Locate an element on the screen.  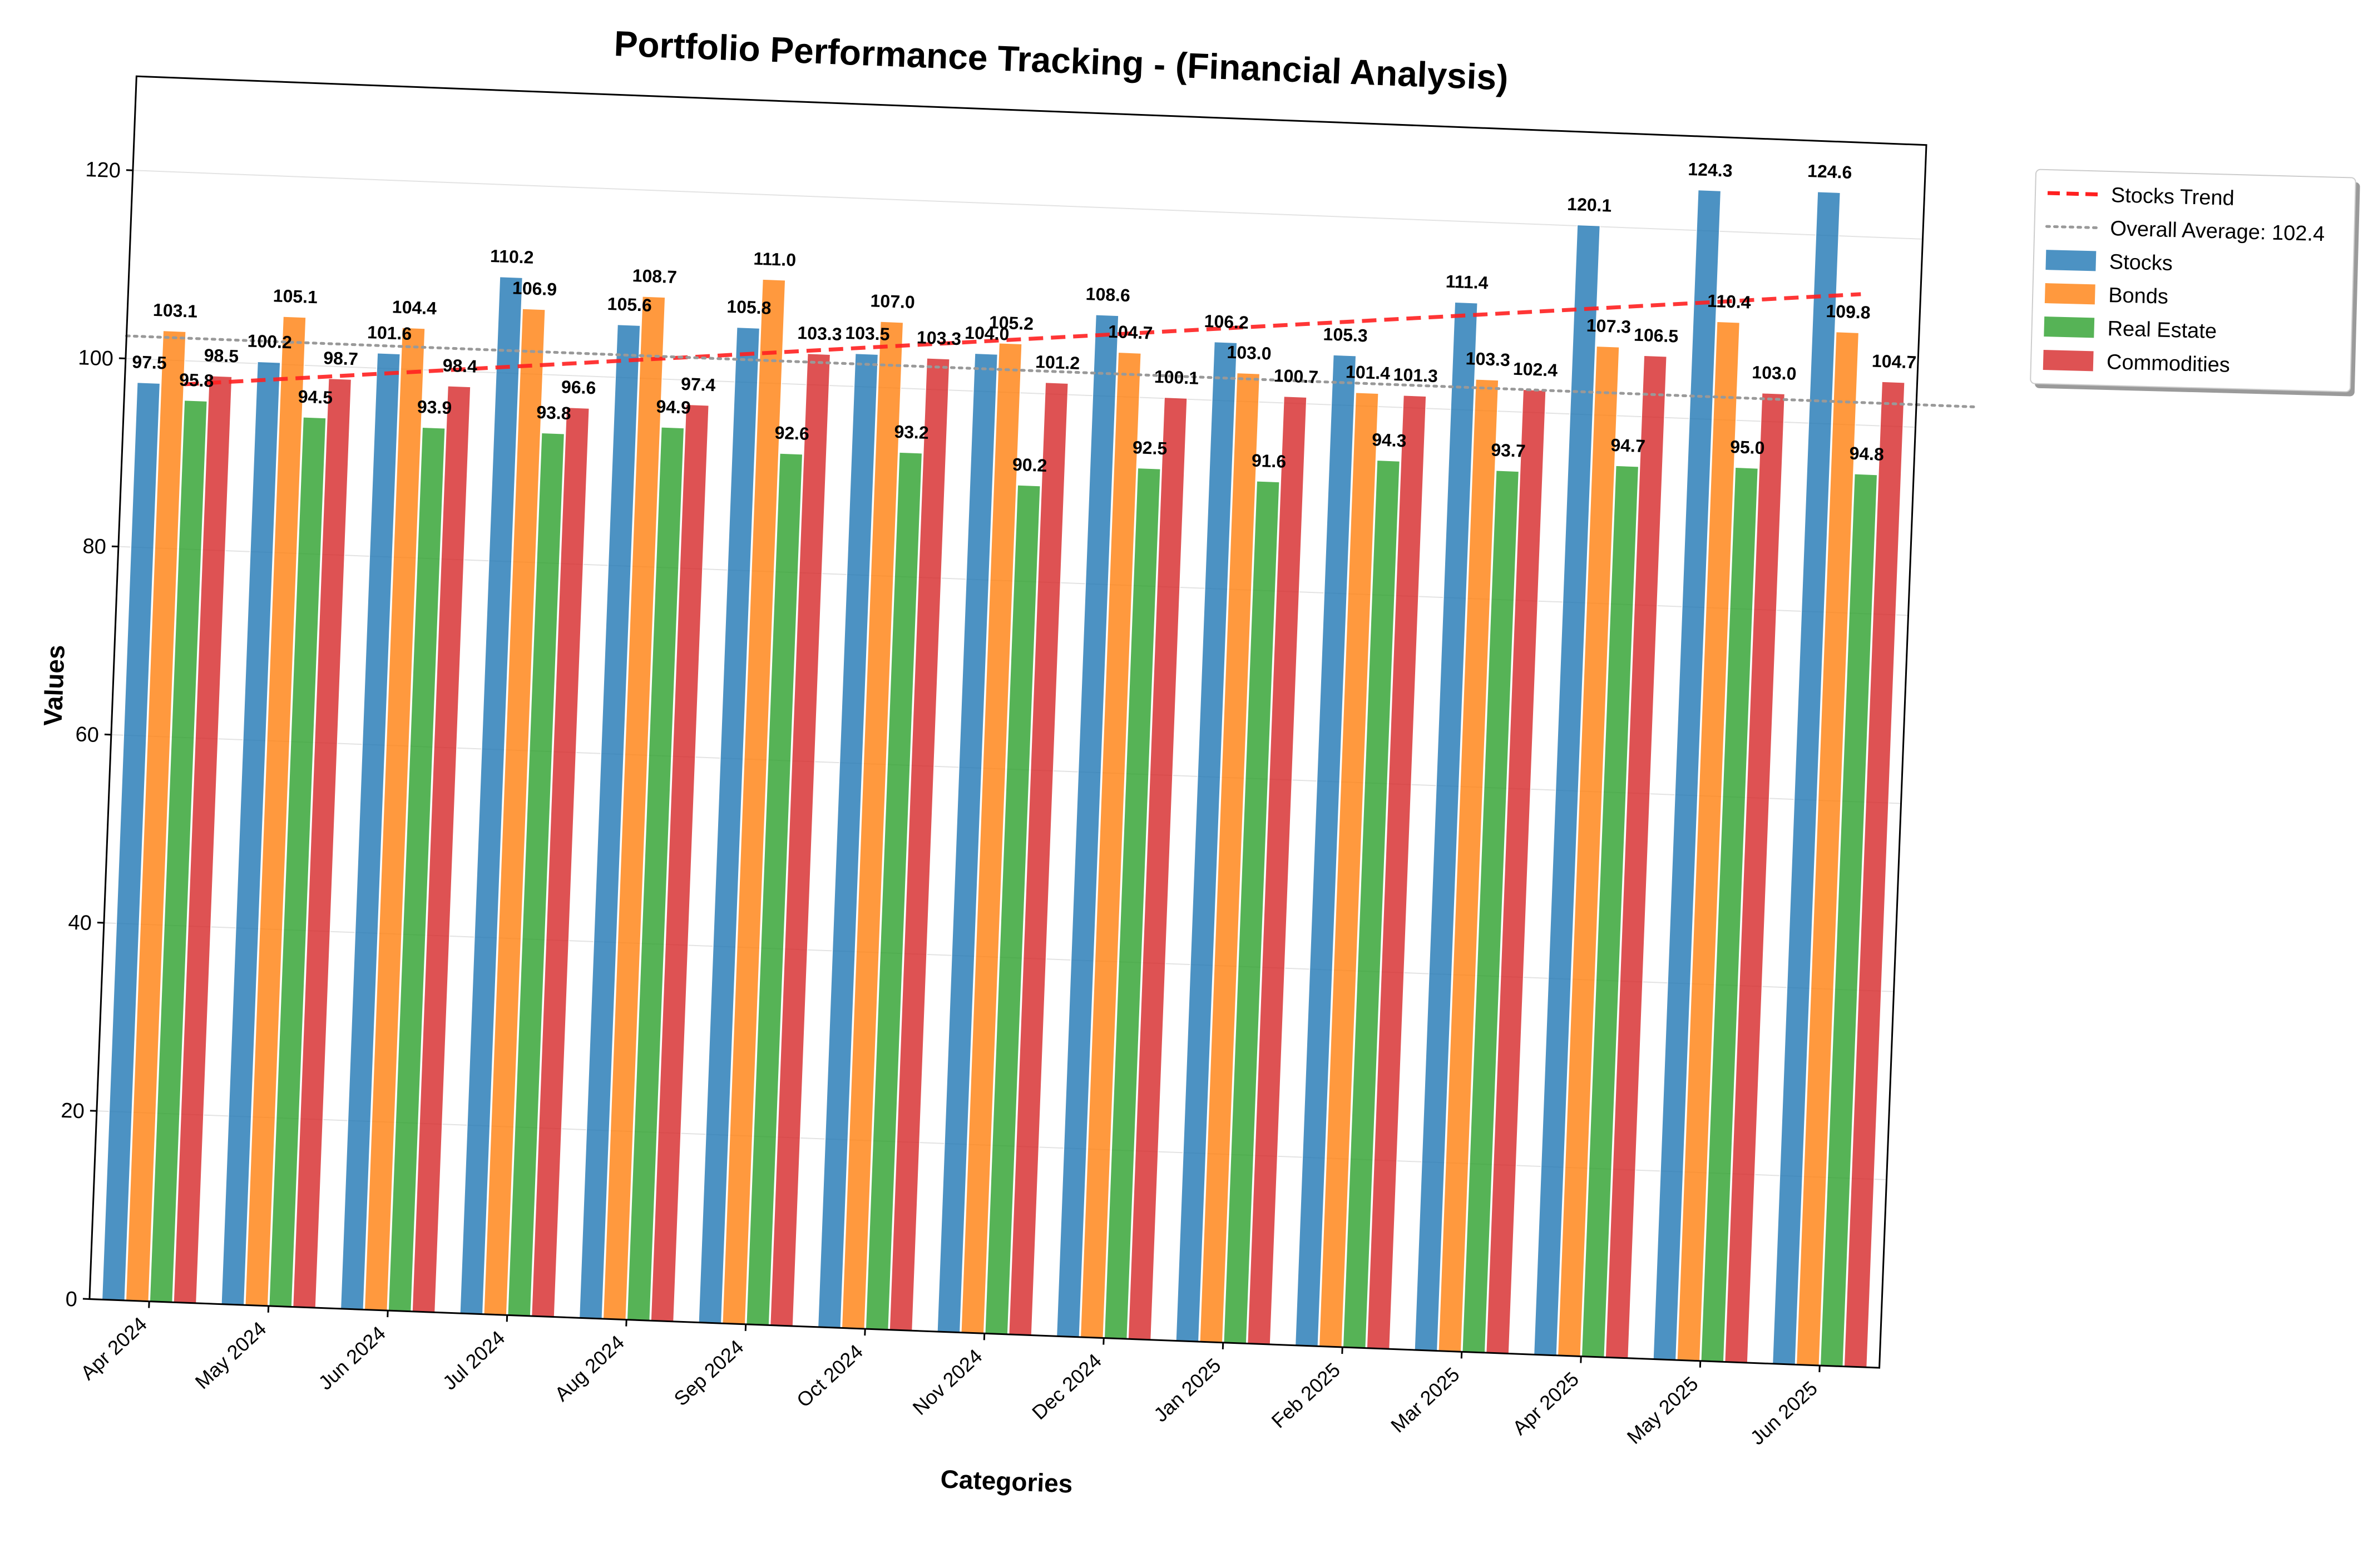
x-axis-label: Categories is located at coordinates (1007, 1481).